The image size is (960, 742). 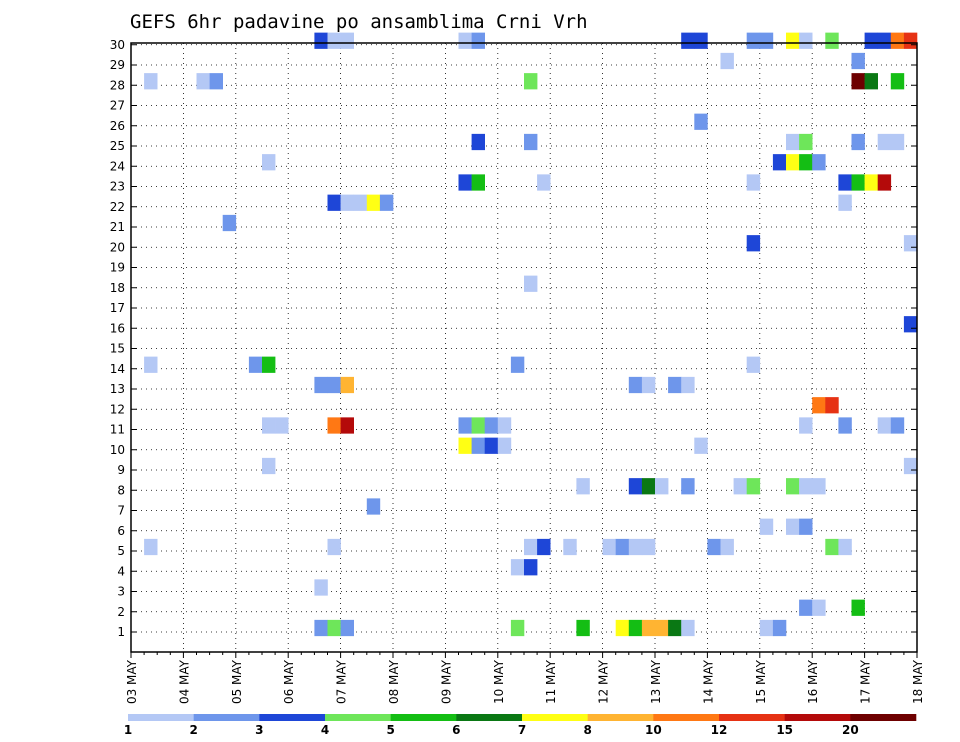 What do you see at coordinates (132, 681) in the screenshot?
I see `x-tick-label: 03 MAY` at bounding box center [132, 681].